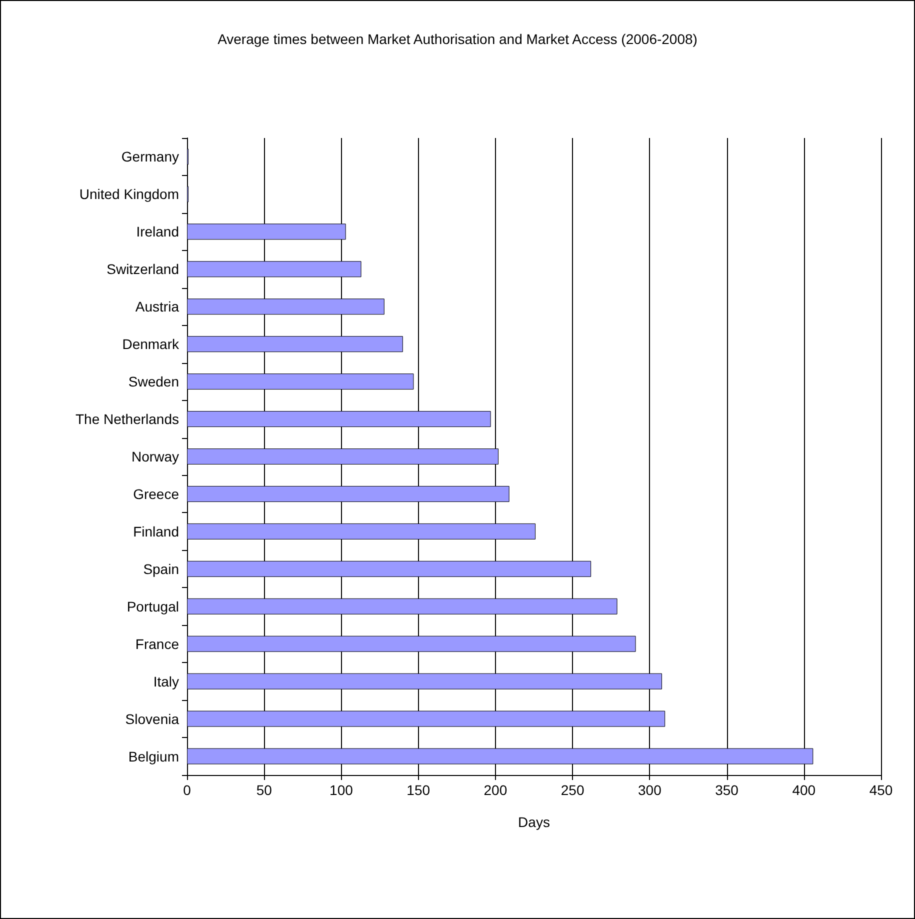 This screenshot has width=915, height=919. Describe the element at coordinates (166, 681) in the screenshot. I see `y-tick-label: Italy` at that location.